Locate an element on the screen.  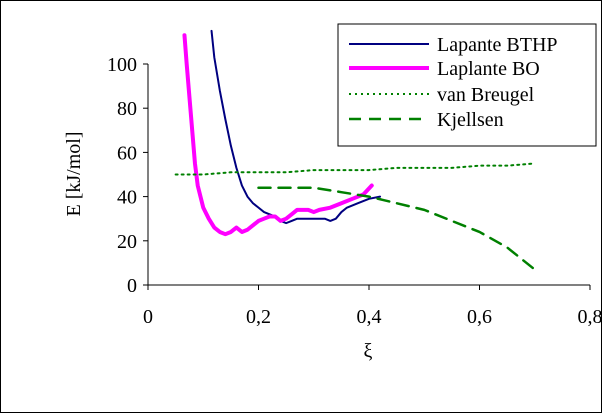
x-axis-ticks: 0 0,2 0,4 0,6 0,8 is located at coordinates (372, 306).